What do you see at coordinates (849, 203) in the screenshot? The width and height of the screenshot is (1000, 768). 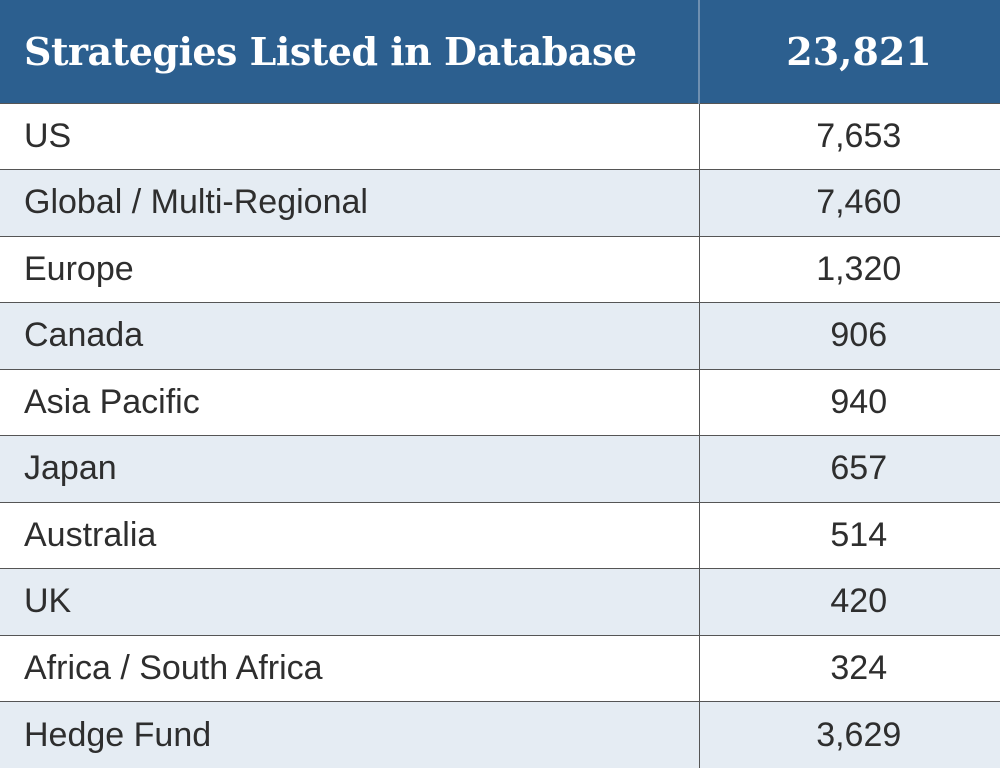 I see `row-value: 7,460` at bounding box center [849, 203].